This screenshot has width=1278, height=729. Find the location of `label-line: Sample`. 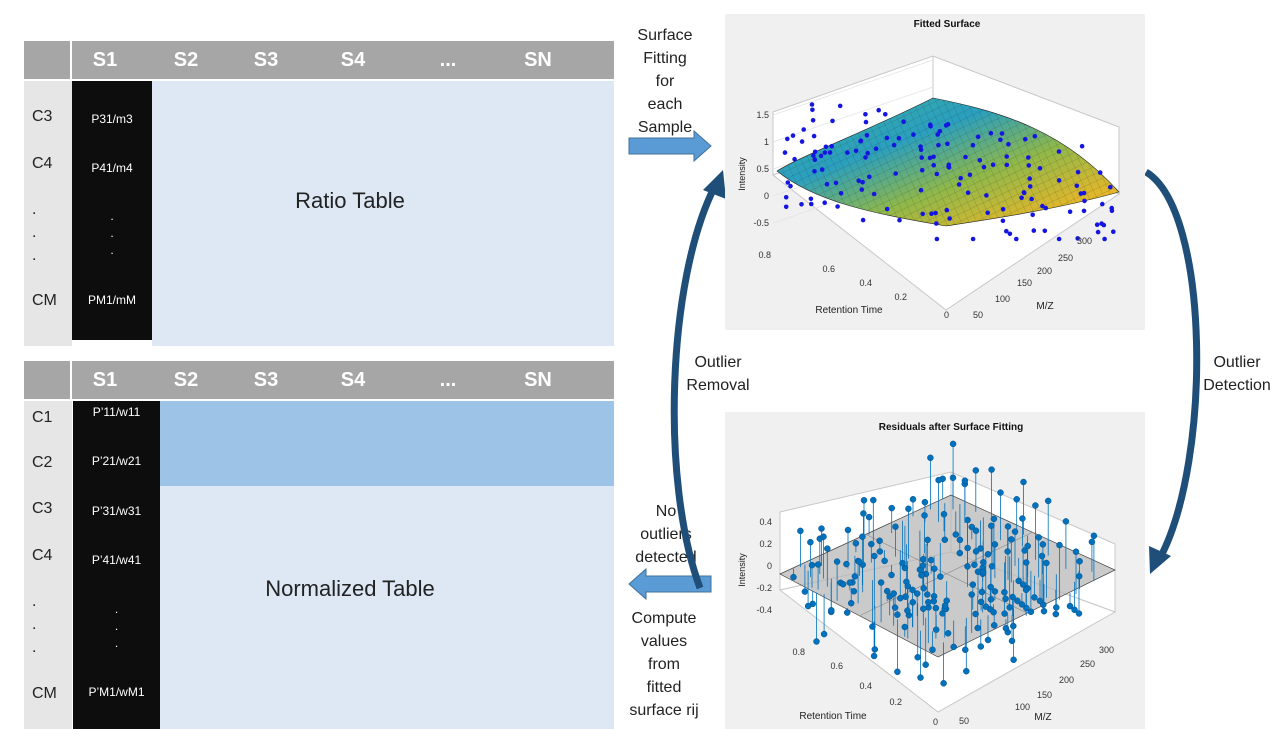

label-line: Sample is located at coordinates (665, 127).